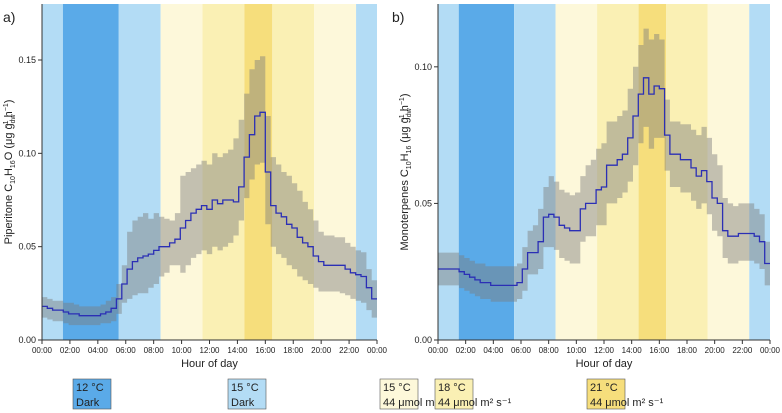 This screenshot has width=782, height=413. I want to click on legend-item-3: 18 °C 44 μmol m² s⁻¹, so click(473, 394).